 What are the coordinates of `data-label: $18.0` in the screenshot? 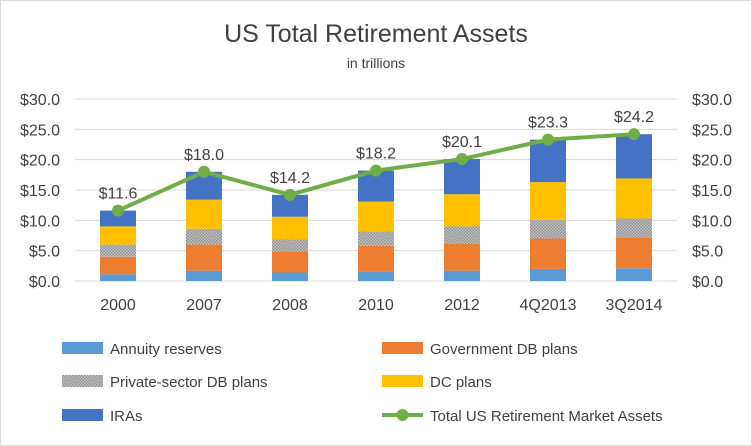 It's located at (204, 155).